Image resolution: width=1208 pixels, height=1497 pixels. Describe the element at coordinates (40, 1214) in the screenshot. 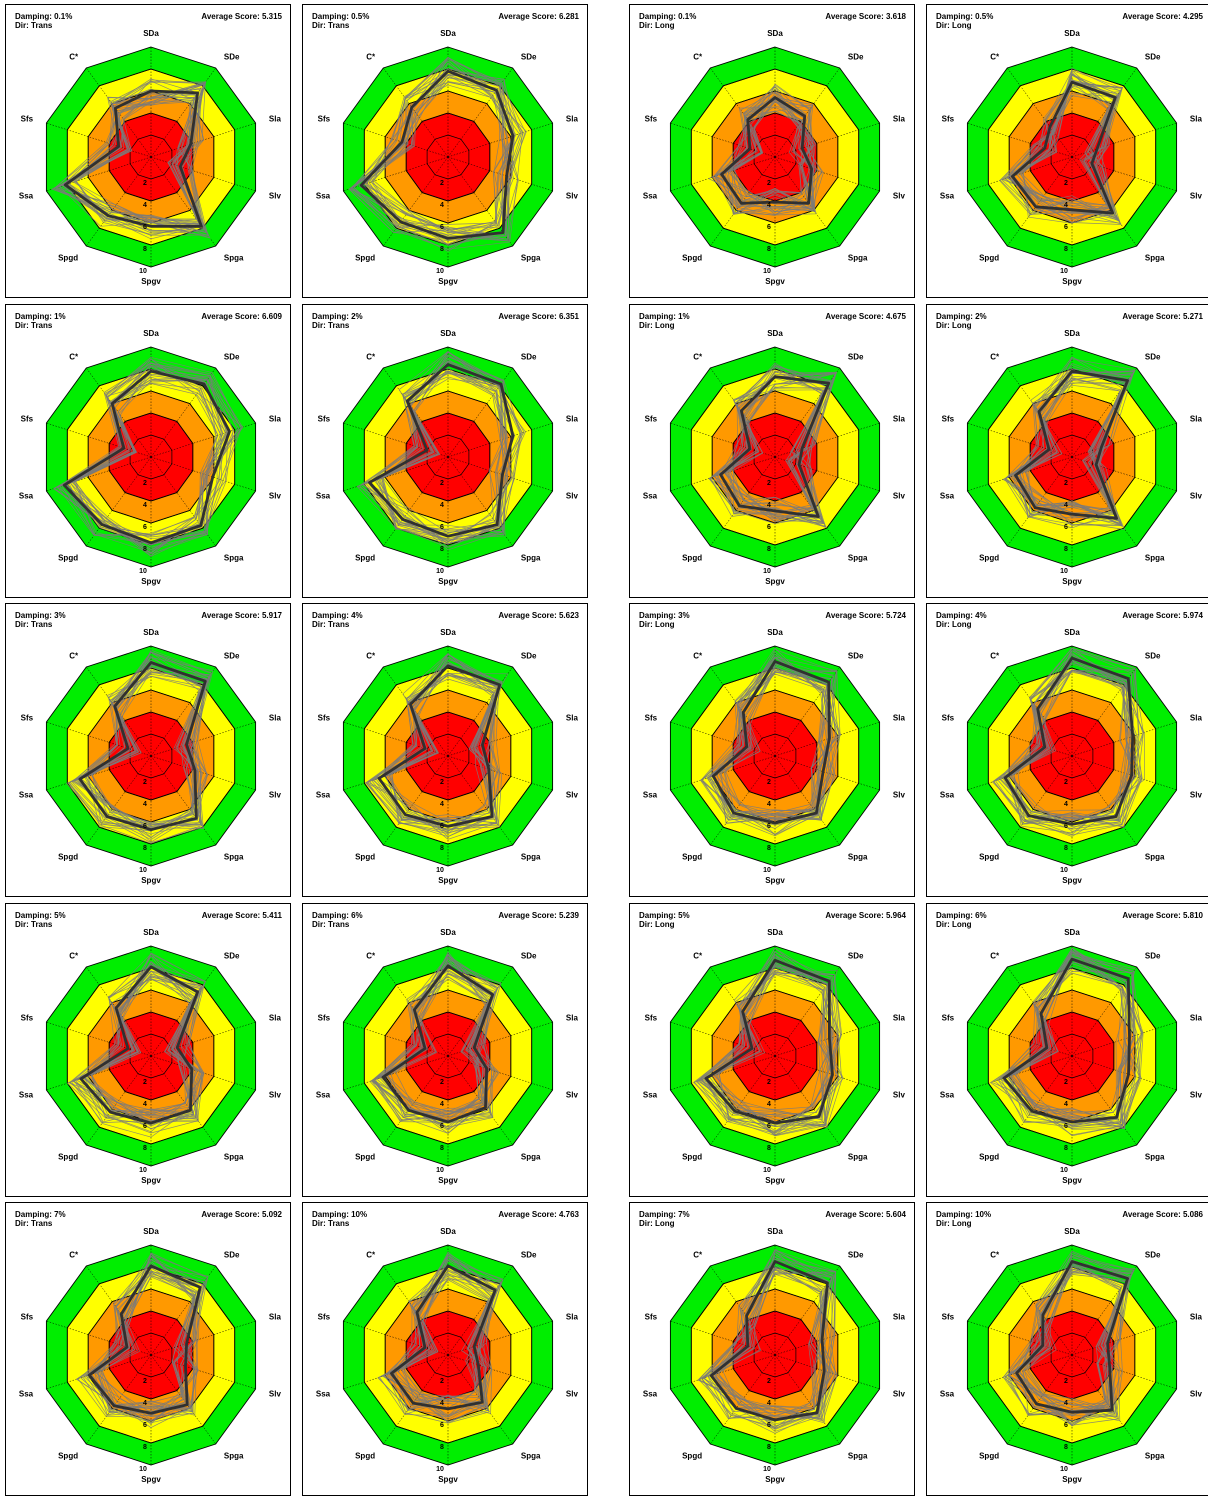

I see `damping-label: Damping: 7%` at that location.